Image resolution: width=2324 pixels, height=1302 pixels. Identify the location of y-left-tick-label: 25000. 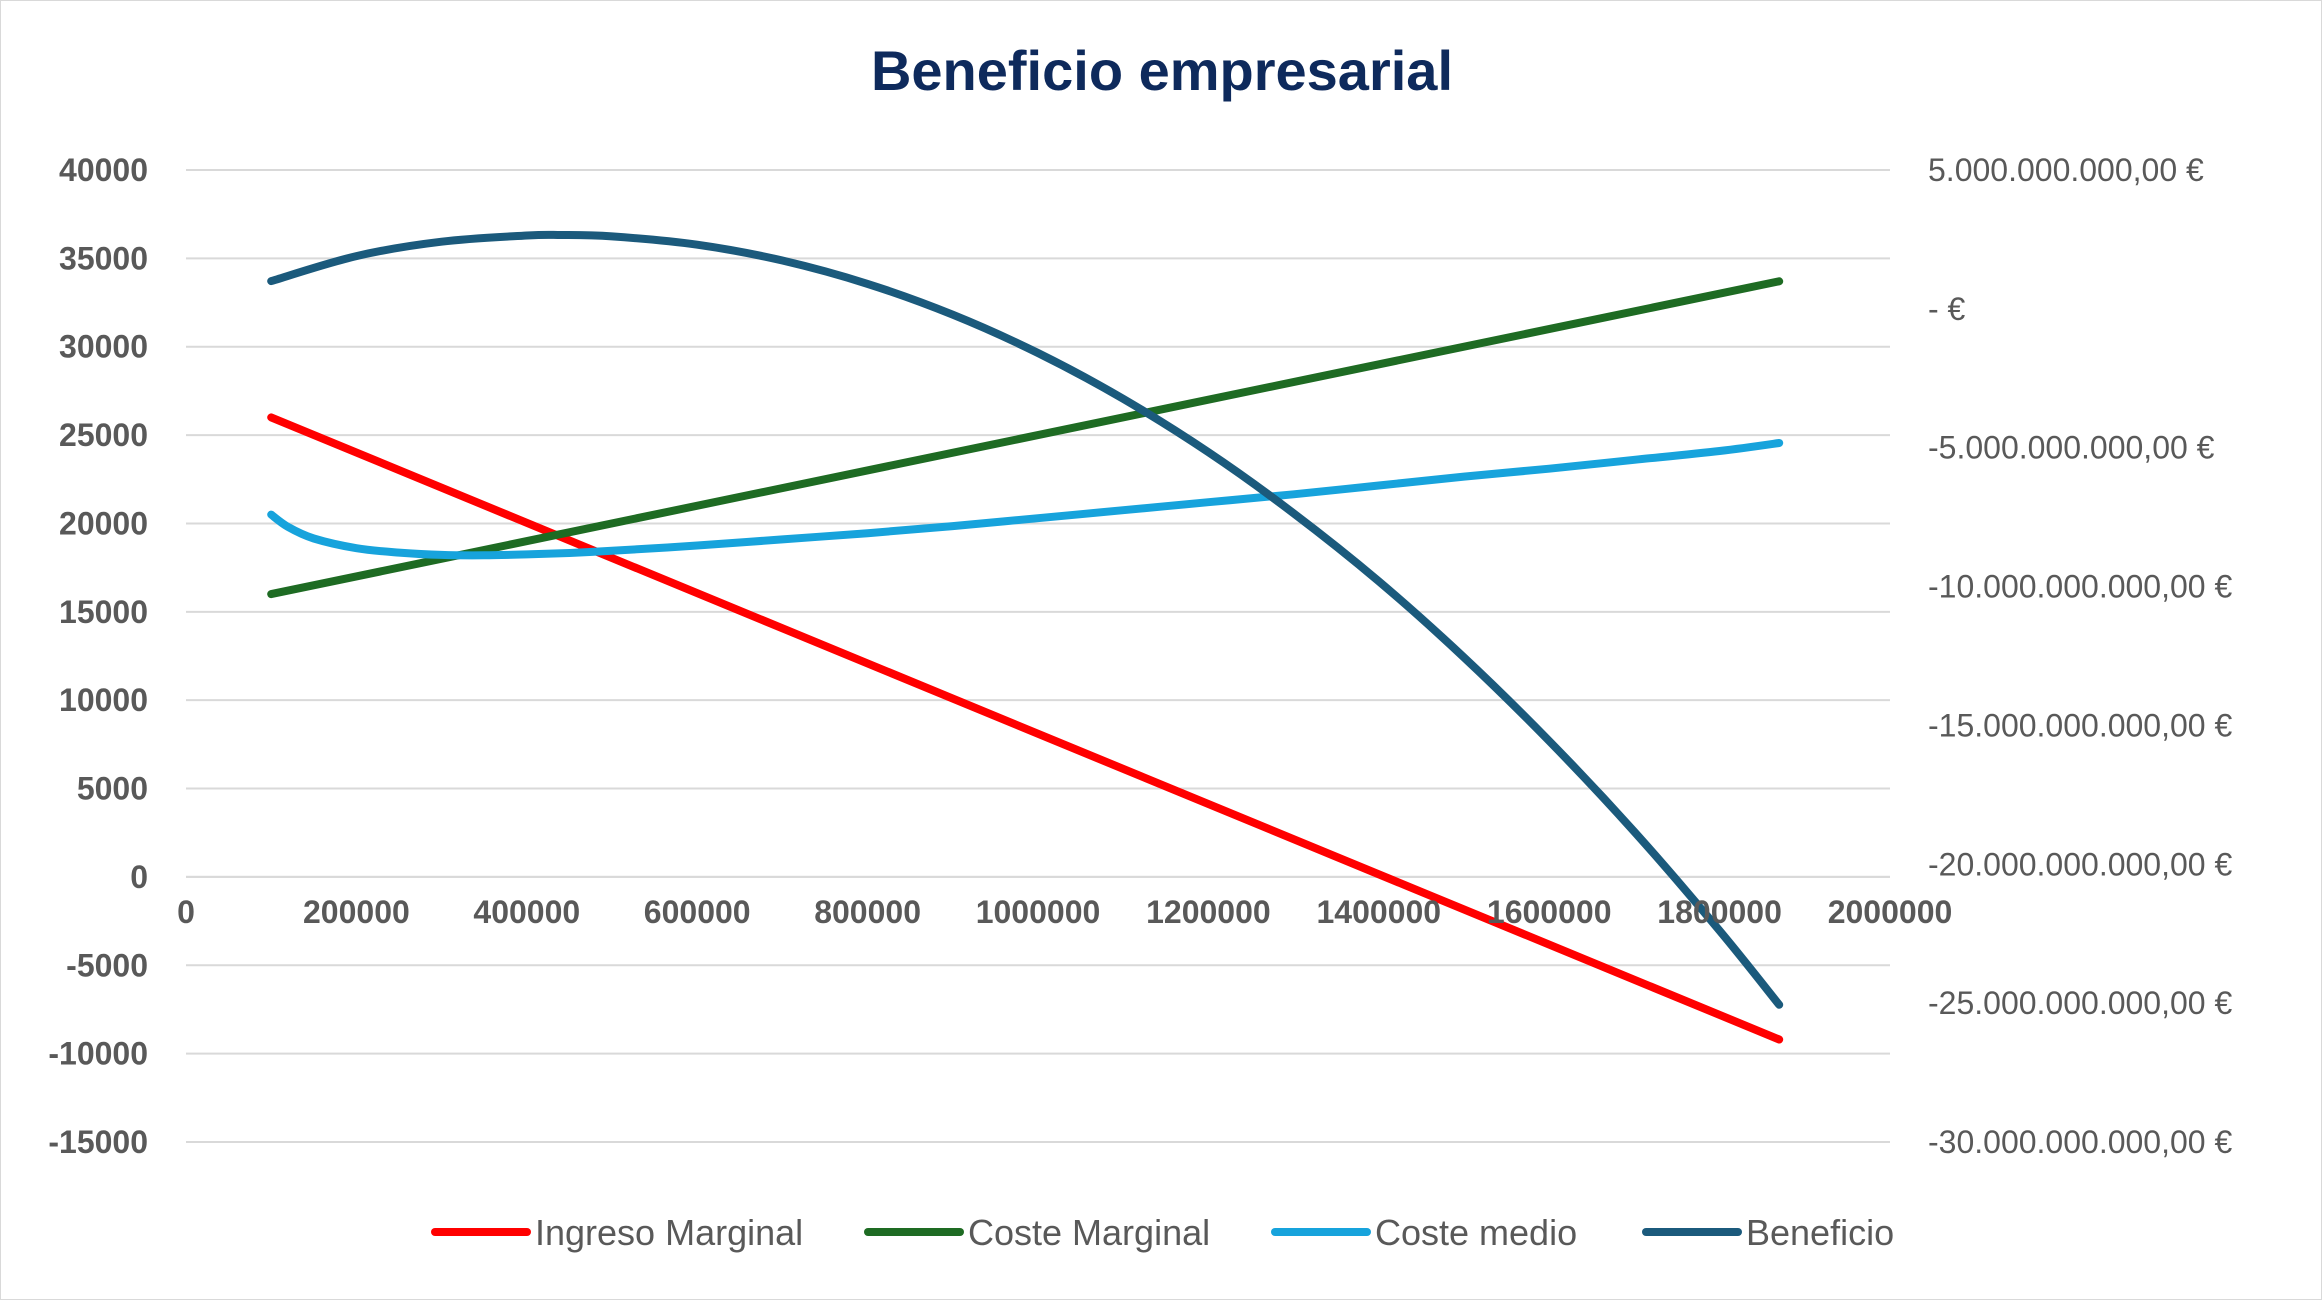
(103, 435).